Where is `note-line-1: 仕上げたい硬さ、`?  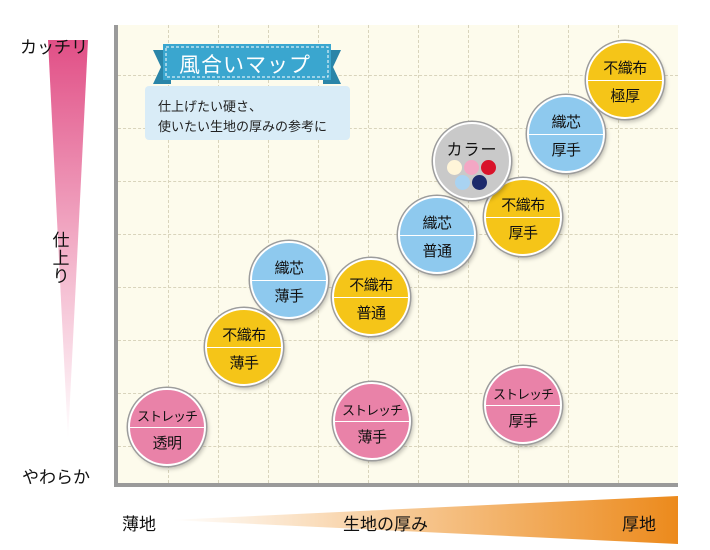 note-line-1: 仕上げたい硬さ、 is located at coordinates (210, 107).